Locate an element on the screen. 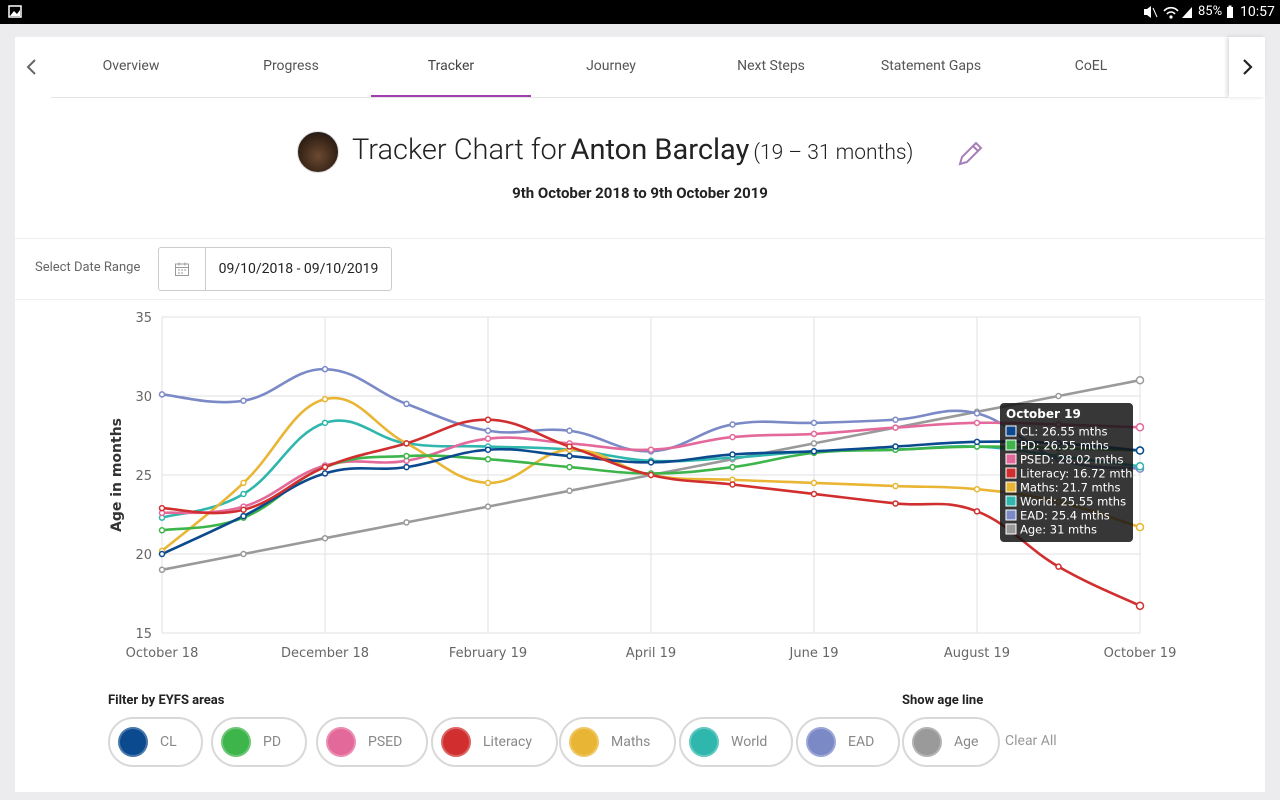 The height and width of the screenshot is (800, 1280). tooltip-item: Literacy: 16.72 mths is located at coordinates (1079, 474).